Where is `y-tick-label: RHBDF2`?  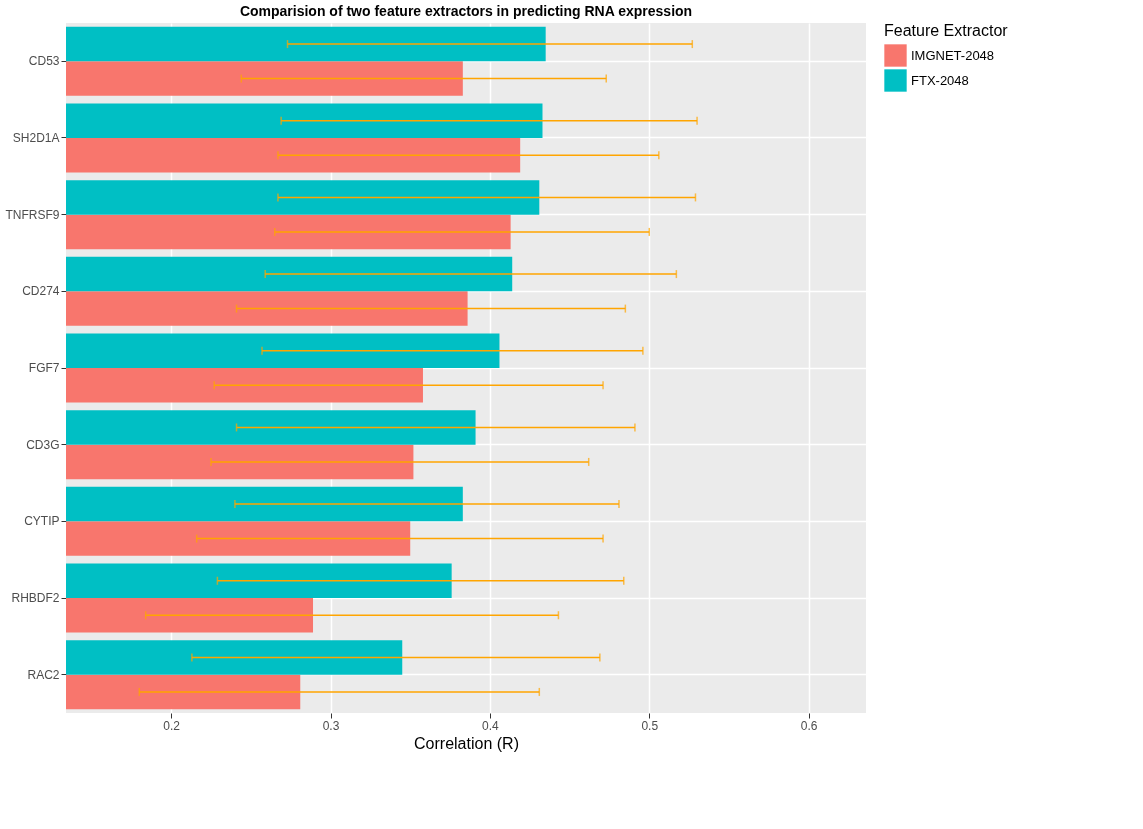 y-tick-label: RHBDF2 is located at coordinates (35, 598).